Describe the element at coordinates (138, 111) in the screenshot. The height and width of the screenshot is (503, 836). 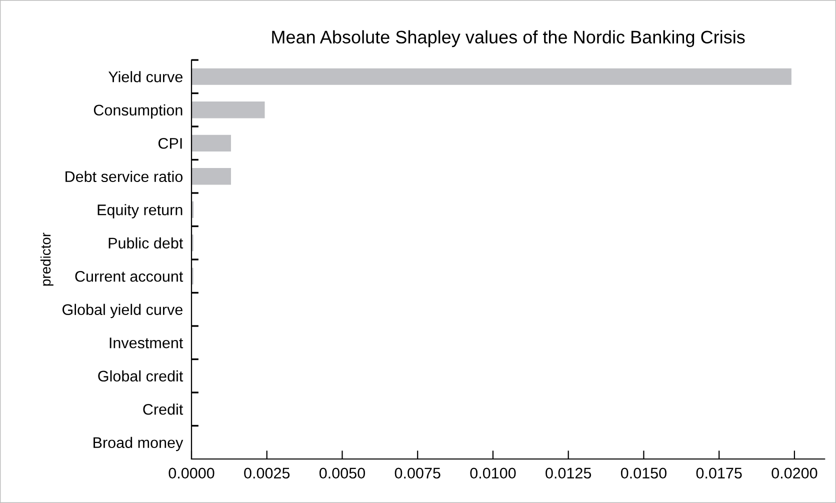
I see `y-tick-label: Consumption` at that location.